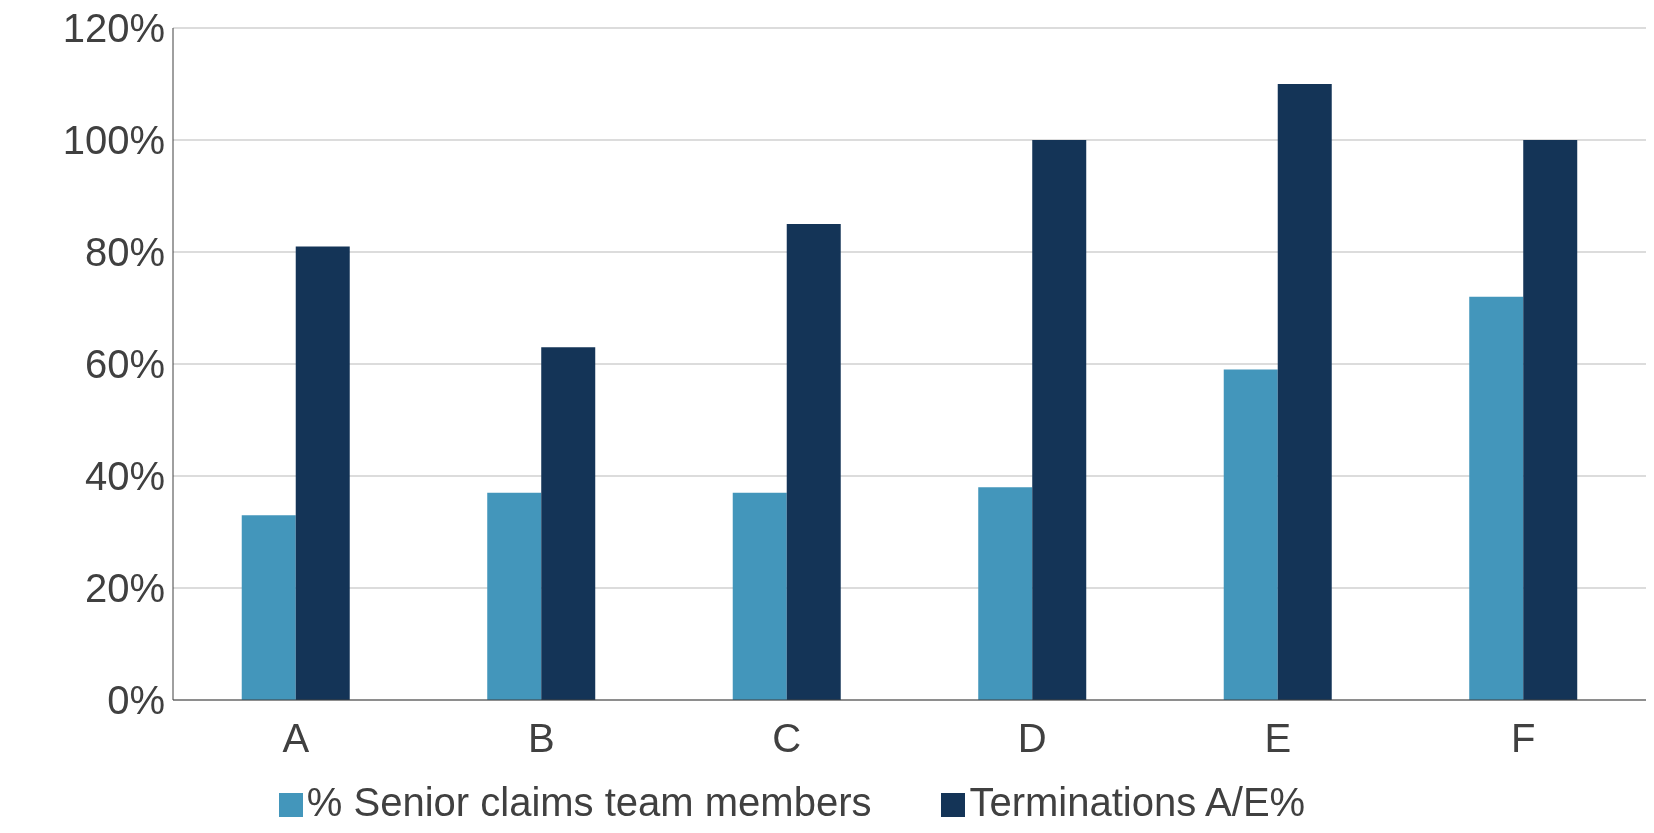 This screenshot has width=1654, height=833. What do you see at coordinates (296, 738) in the screenshot?
I see `x-tick-label: A` at bounding box center [296, 738].